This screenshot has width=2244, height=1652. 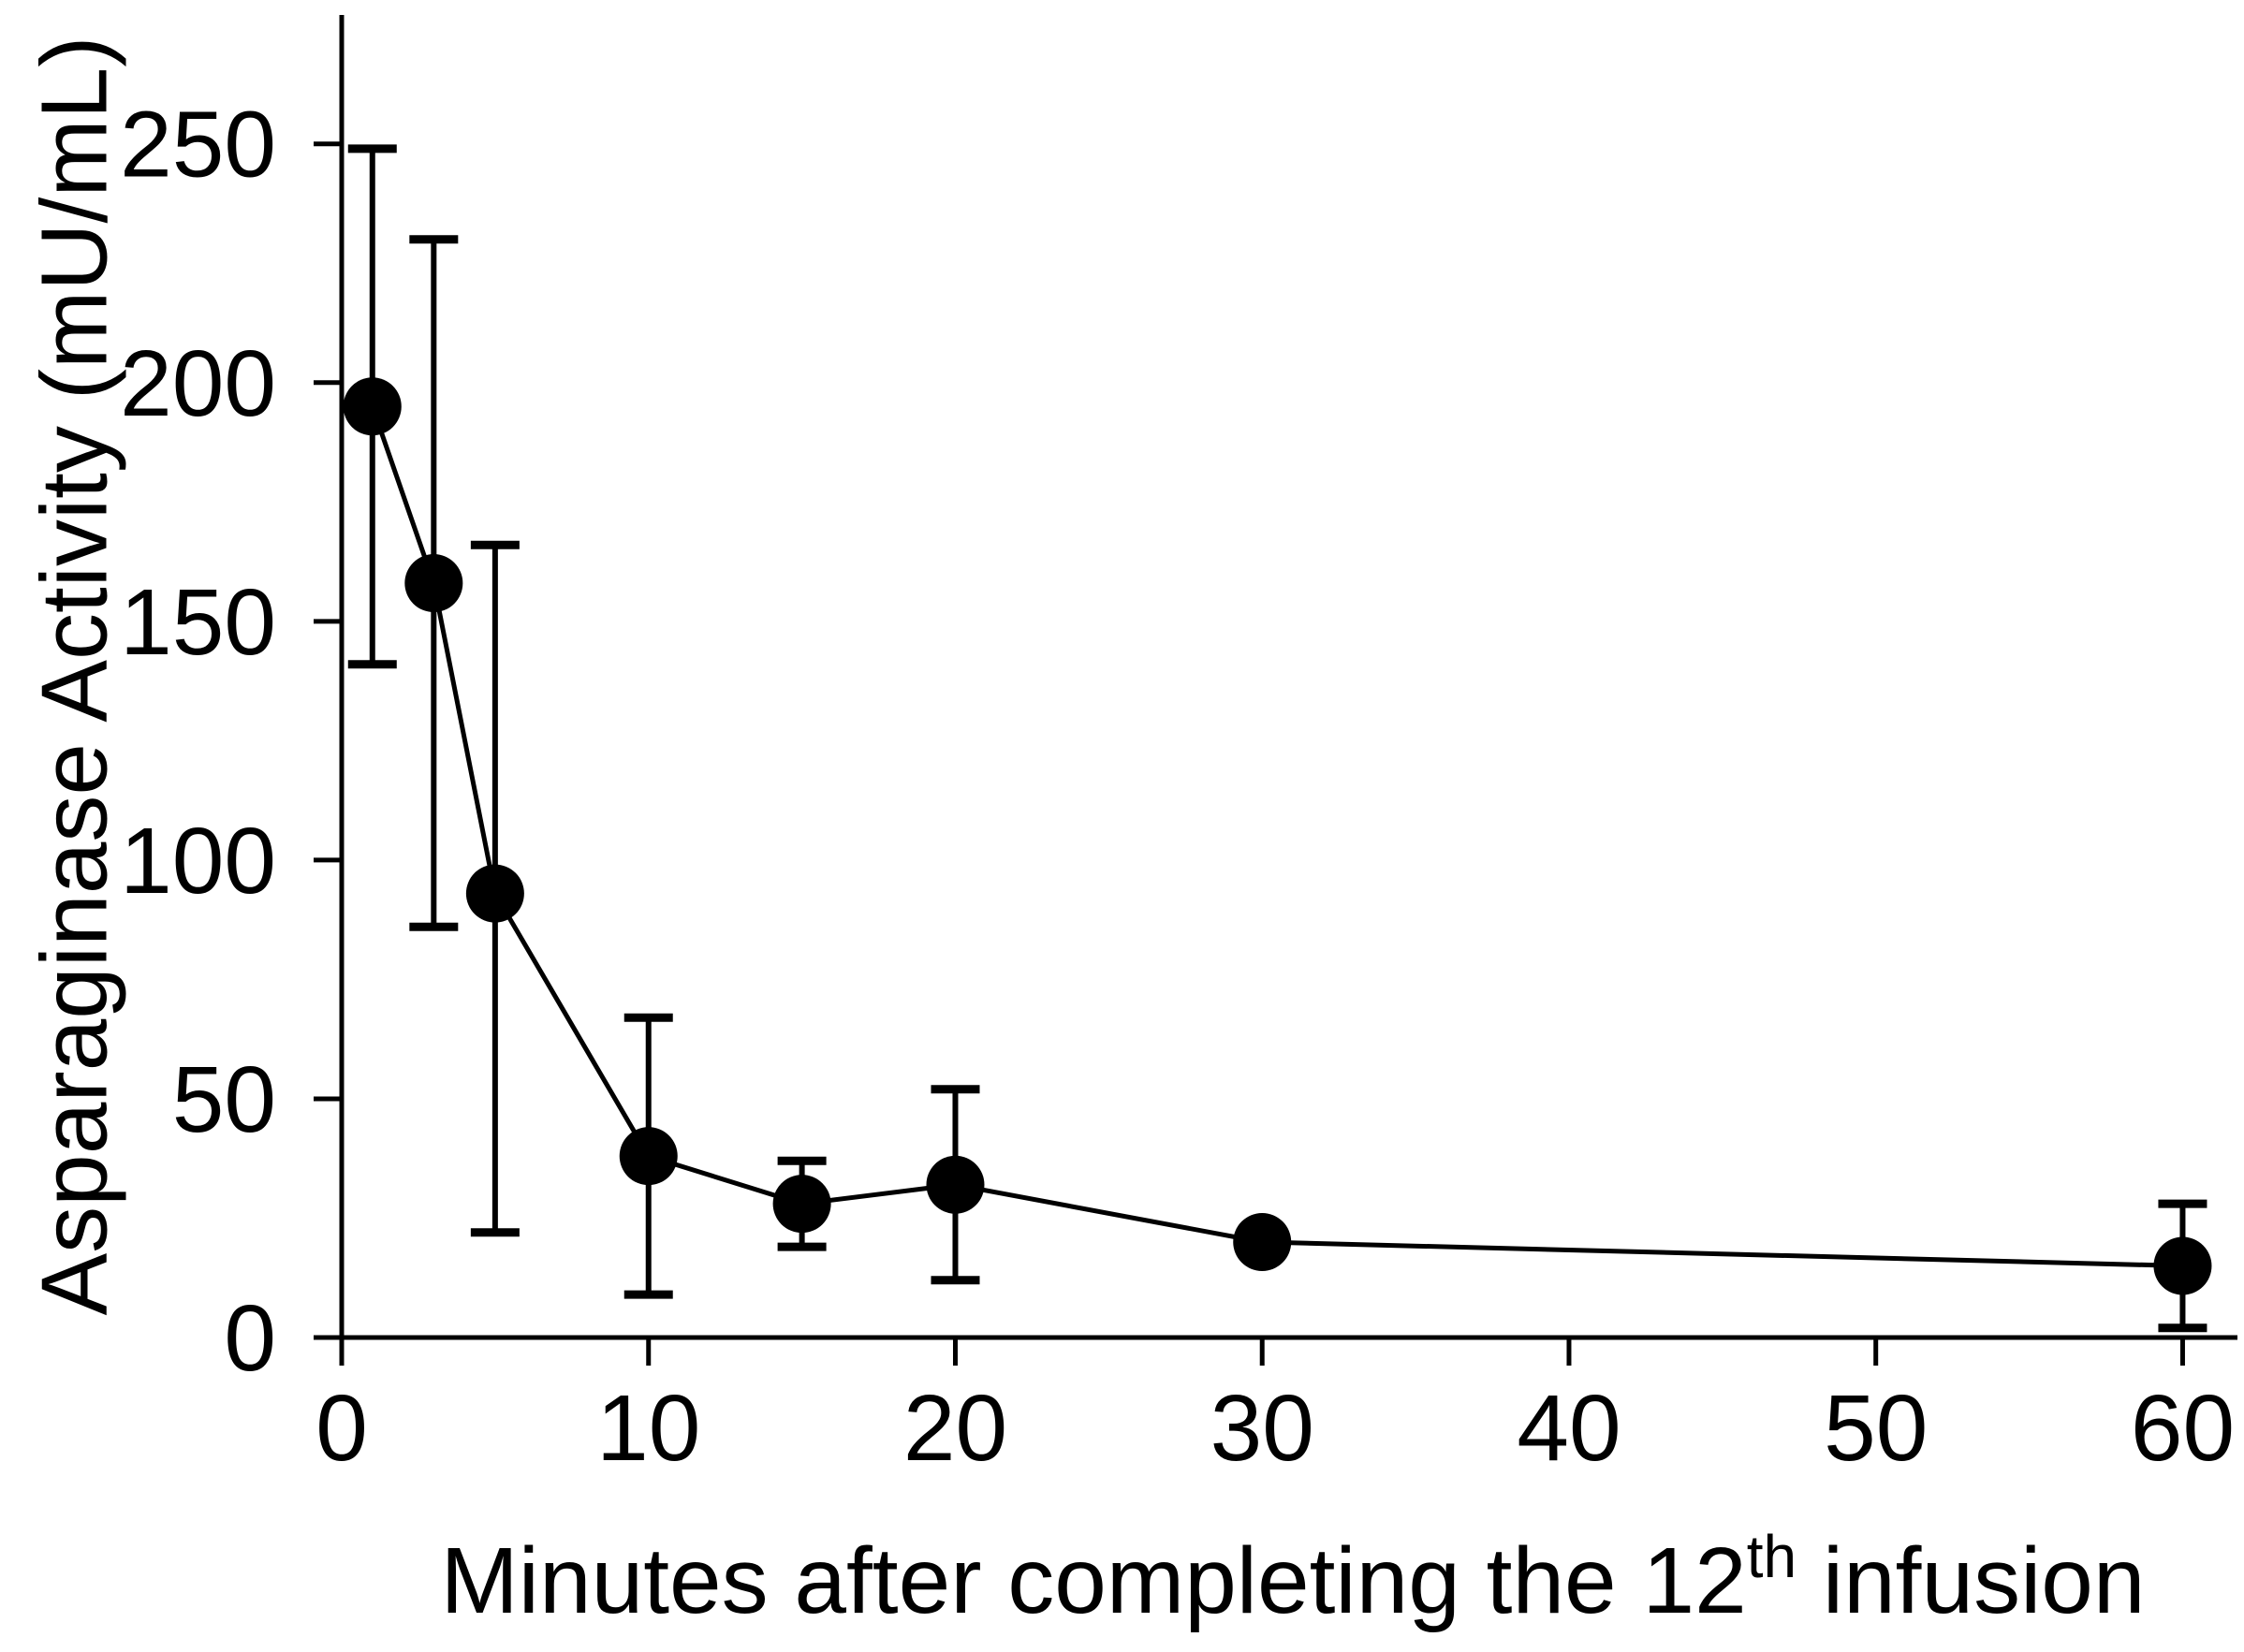 I want to click on y-tick-label: 50, so click(x=224, y=1099).